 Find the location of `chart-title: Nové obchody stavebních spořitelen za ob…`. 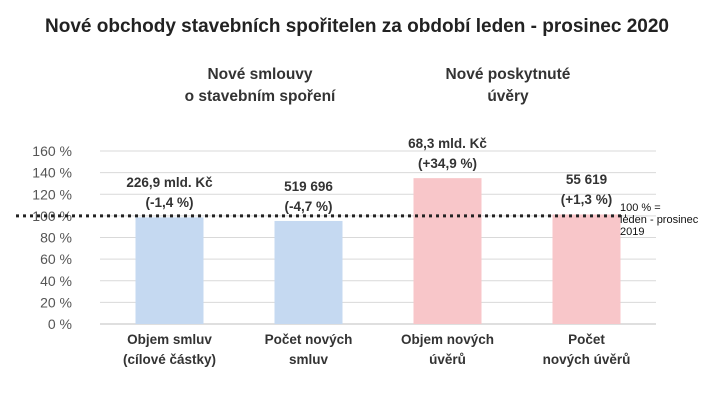

chart-title: Nové obchody stavebních spořitelen za ob… is located at coordinates (357, 26).